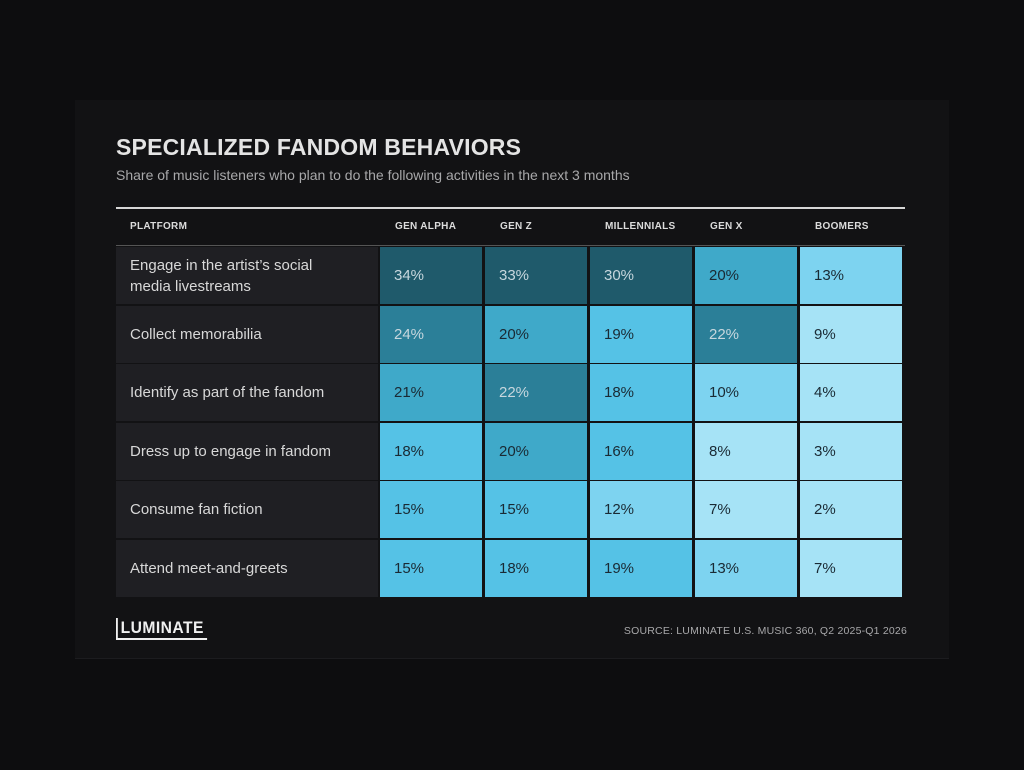 The height and width of the screenshot is (770, 1024). Describe the element at coordinates (431, 334) in the screenshot. I see `heatmap-cell: 24%` at that location.